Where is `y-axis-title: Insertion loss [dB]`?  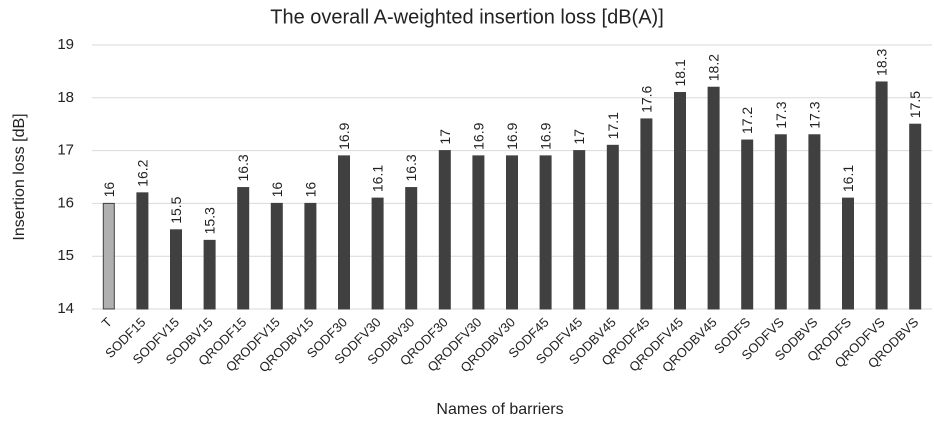
y-axis-title: Insertion loss [dB] is located at coordinates (19, 176).